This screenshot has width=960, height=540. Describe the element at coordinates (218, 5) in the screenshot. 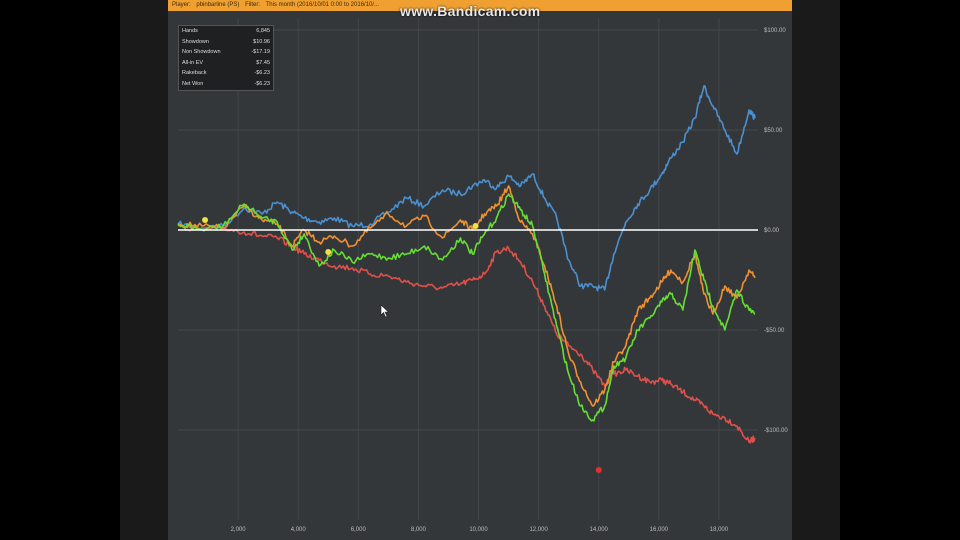

I see `player-name: pbinbarline (PS)` at that location.